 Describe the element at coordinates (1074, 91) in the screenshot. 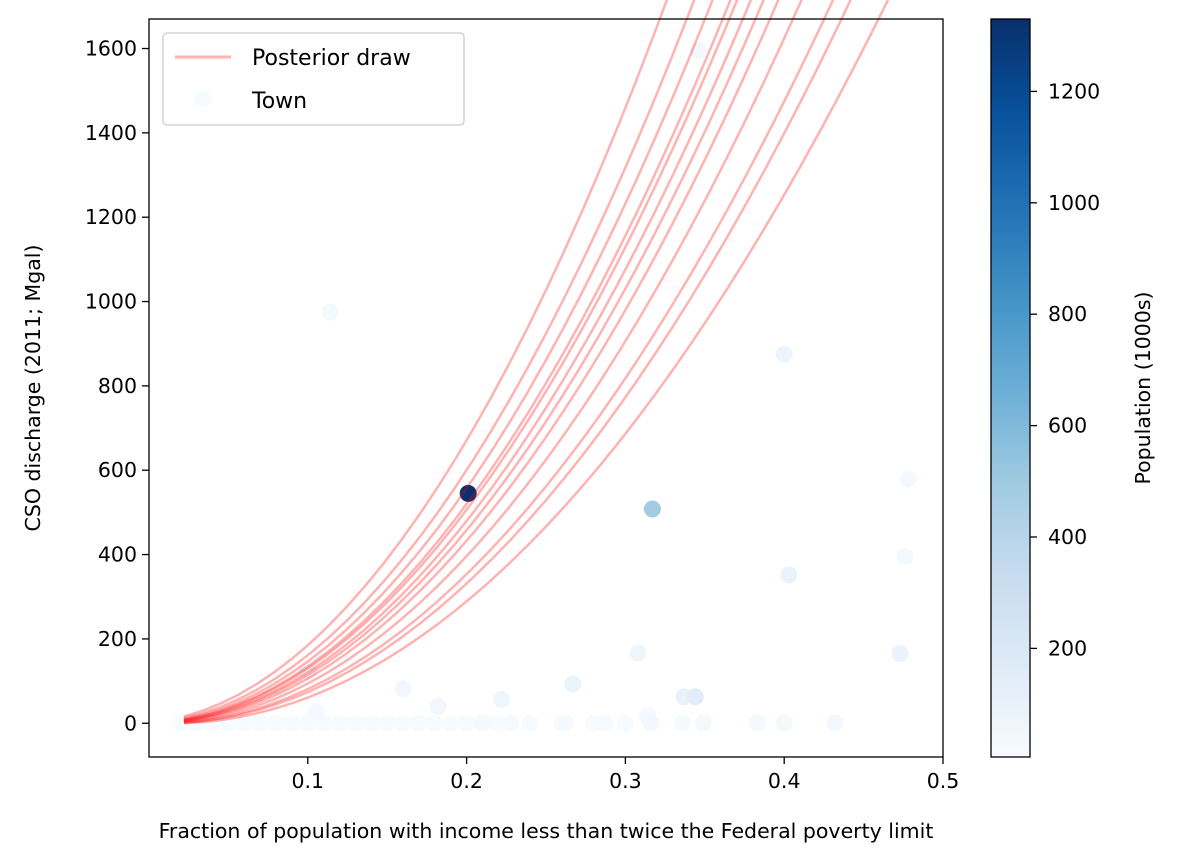

I see `colorbar-tick-label: 1200` at that location.